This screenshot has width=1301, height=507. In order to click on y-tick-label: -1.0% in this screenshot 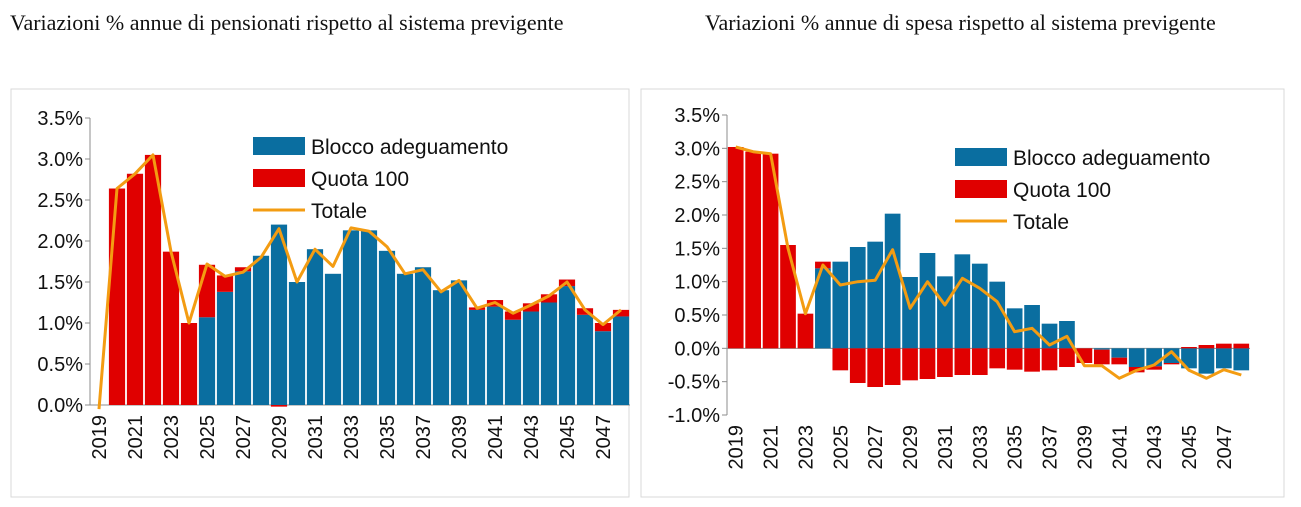, I will do `click(694, 416)`.